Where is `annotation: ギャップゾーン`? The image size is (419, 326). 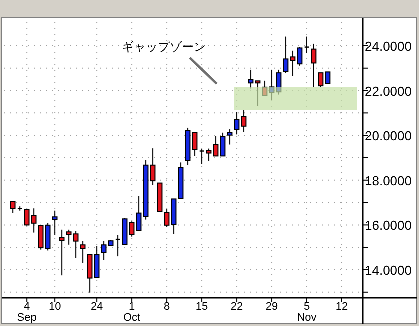 annotation: ギャップゾーン is located at coordinates (164, 47).